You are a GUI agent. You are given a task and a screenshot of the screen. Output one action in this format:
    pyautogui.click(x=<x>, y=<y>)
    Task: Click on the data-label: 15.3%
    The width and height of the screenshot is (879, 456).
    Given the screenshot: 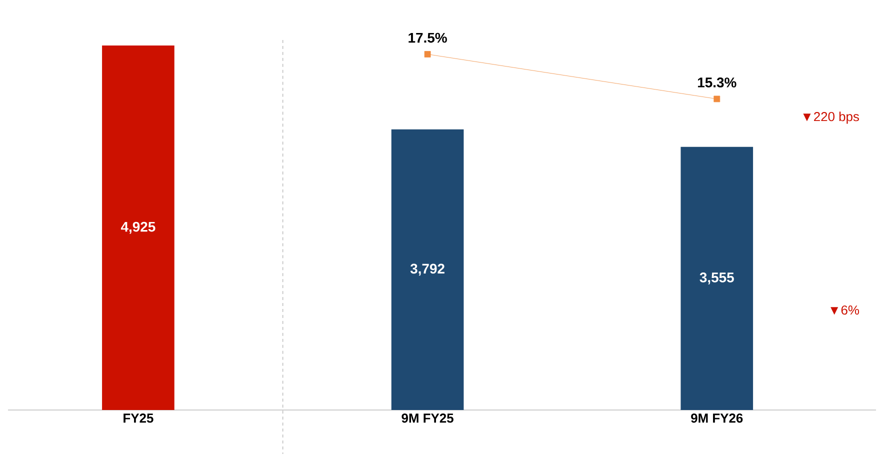 What is the action you would take?
    pyautogui.click(x=717, y=83)
    